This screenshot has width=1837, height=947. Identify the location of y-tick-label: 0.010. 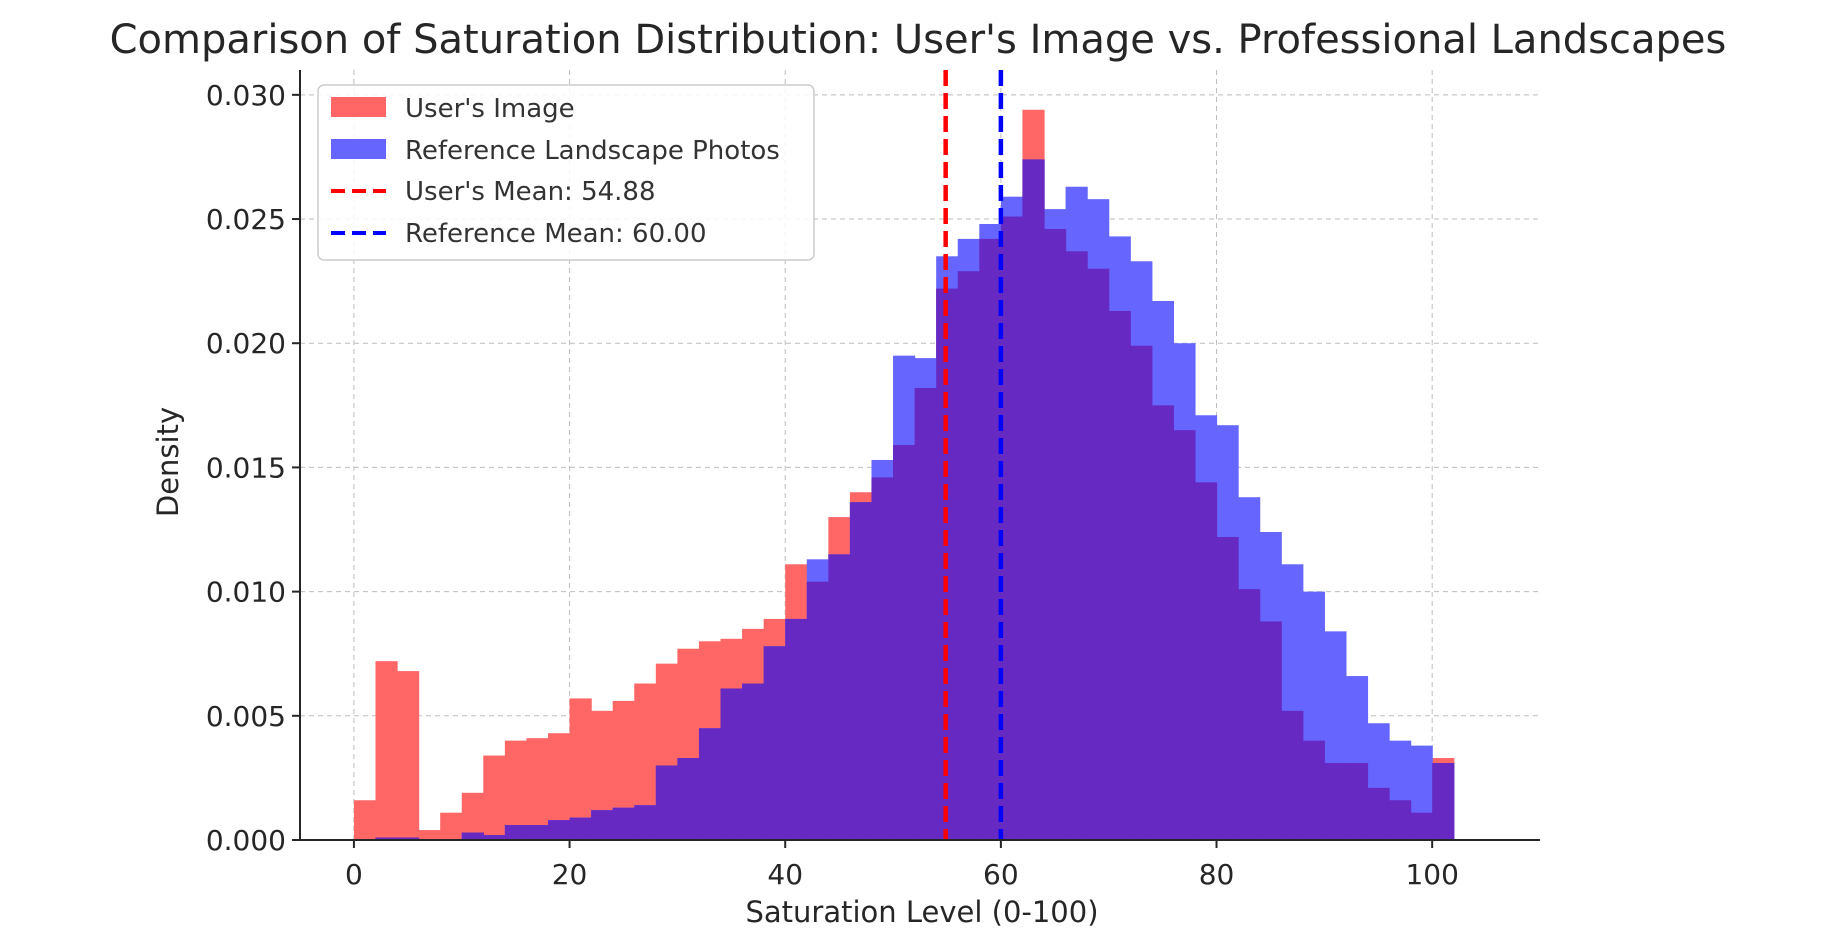
(246, 592).